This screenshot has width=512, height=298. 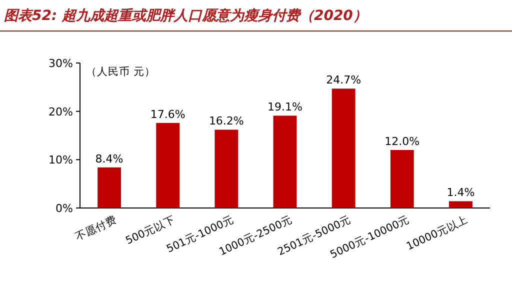 What do you see at coordinates (60, 111) in the screenshot?
I see `y-tick-label: 20%` at bounding box center [60, 111].